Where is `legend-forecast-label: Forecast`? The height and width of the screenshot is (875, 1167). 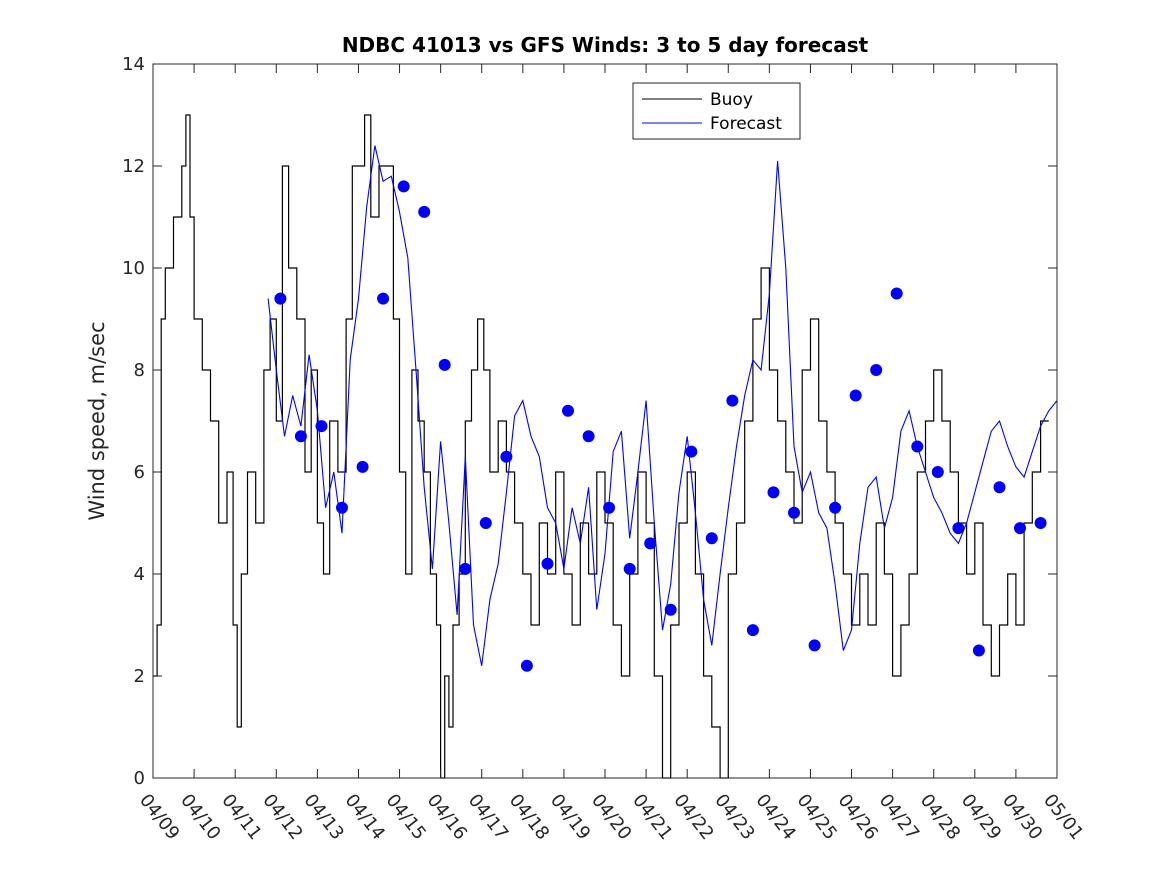
legend-forecast-label: Forecast is located at coordinates (746, 124).